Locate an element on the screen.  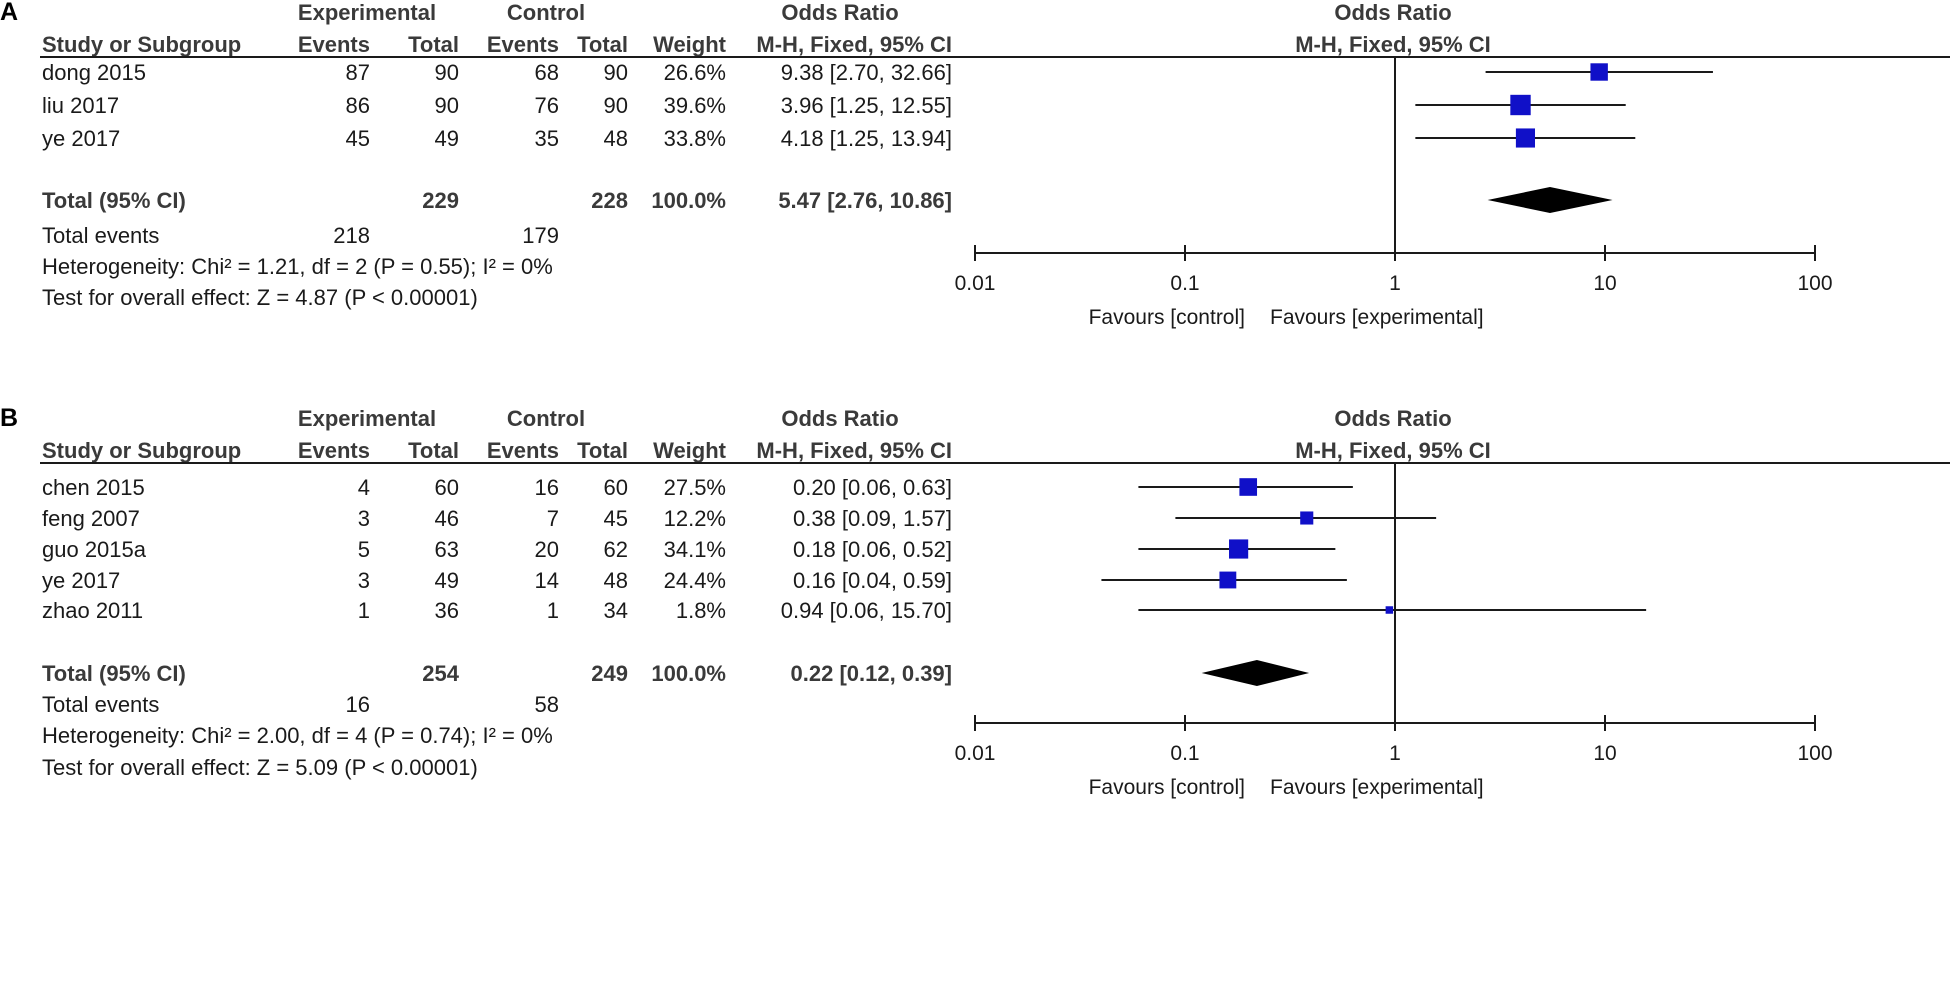
ctrl-events: 14 is located at coordinates (547, 580).